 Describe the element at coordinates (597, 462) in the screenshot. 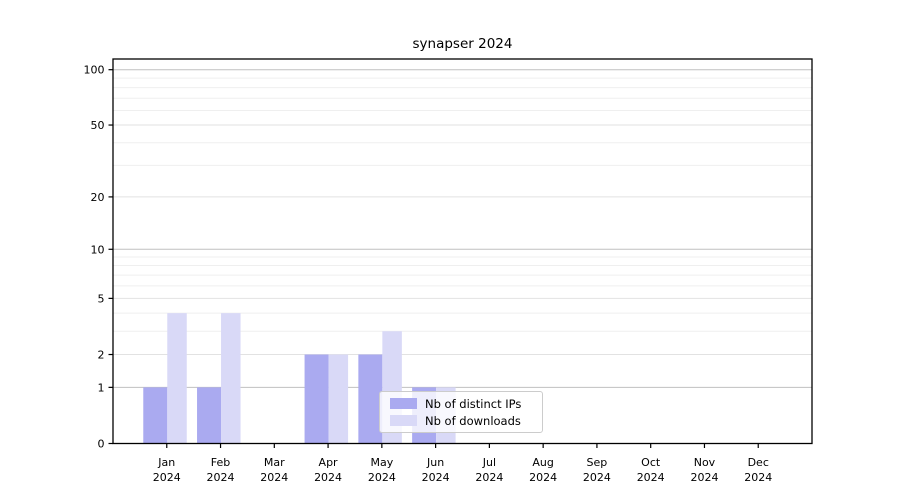

I see `x-tick-label-month: Sep` at that location.